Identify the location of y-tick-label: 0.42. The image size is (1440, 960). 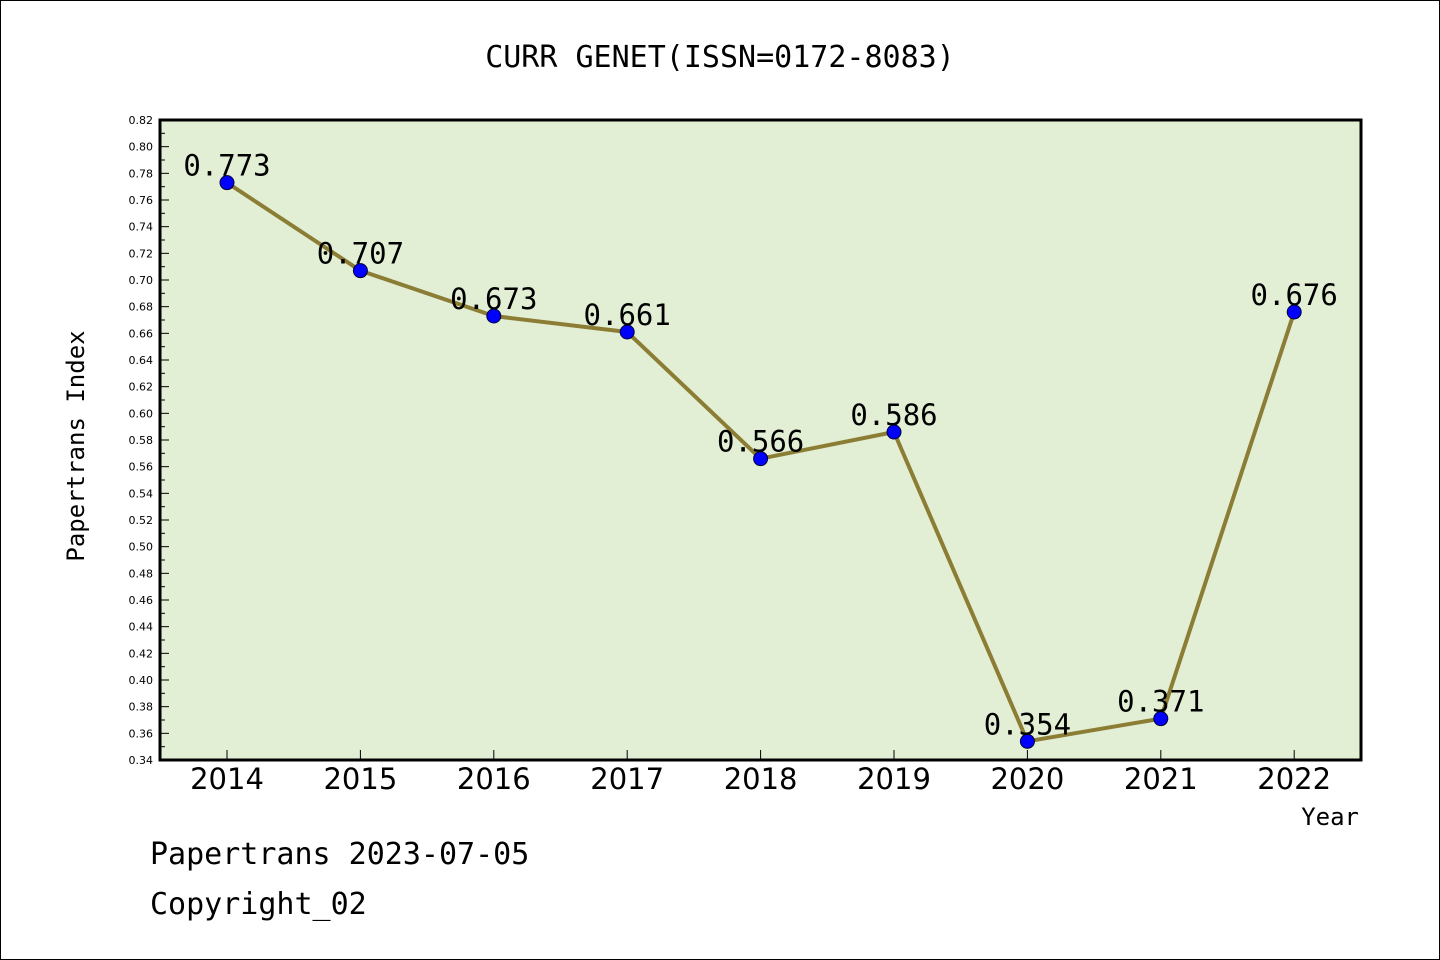
(141, 653).